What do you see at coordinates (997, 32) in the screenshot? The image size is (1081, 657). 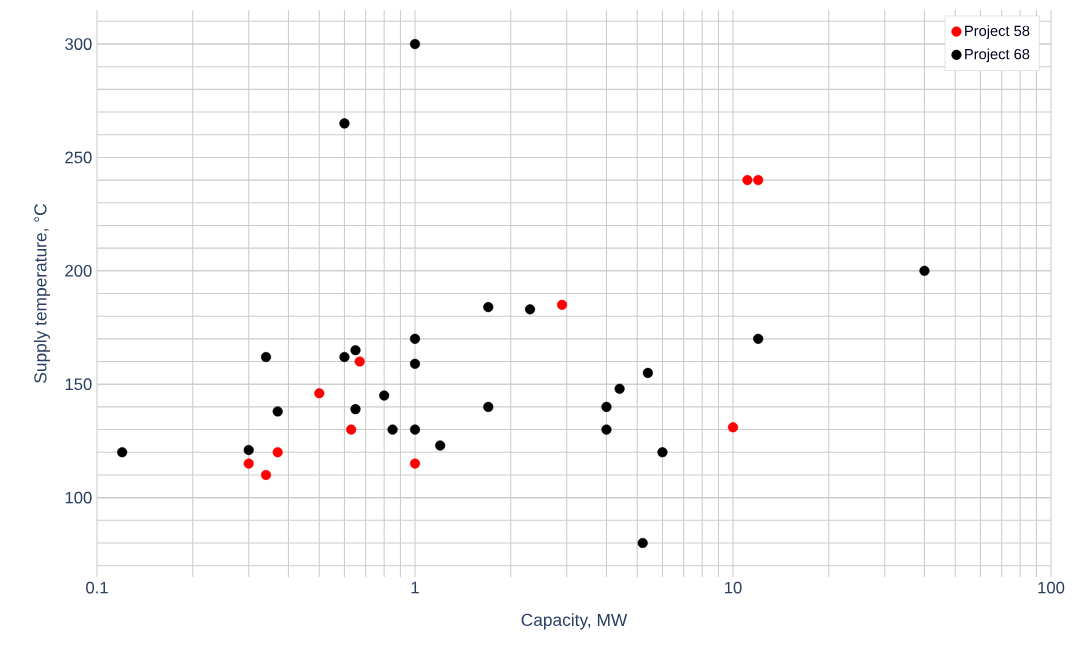 I see `legend-label: Project 58` at bounding box center [997, 32].